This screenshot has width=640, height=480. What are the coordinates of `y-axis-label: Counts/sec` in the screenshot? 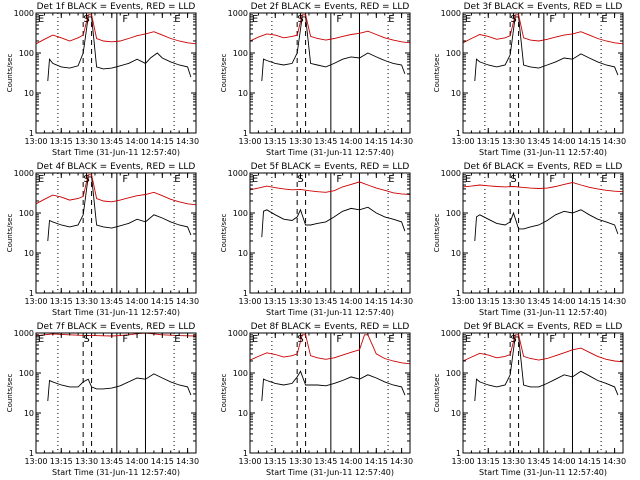 It's located at (437, 73).